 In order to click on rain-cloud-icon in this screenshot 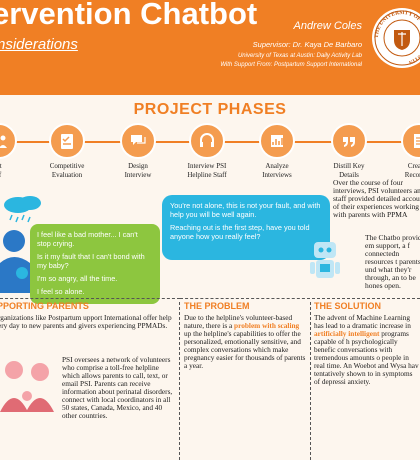, I will do `click(22, 209)`.